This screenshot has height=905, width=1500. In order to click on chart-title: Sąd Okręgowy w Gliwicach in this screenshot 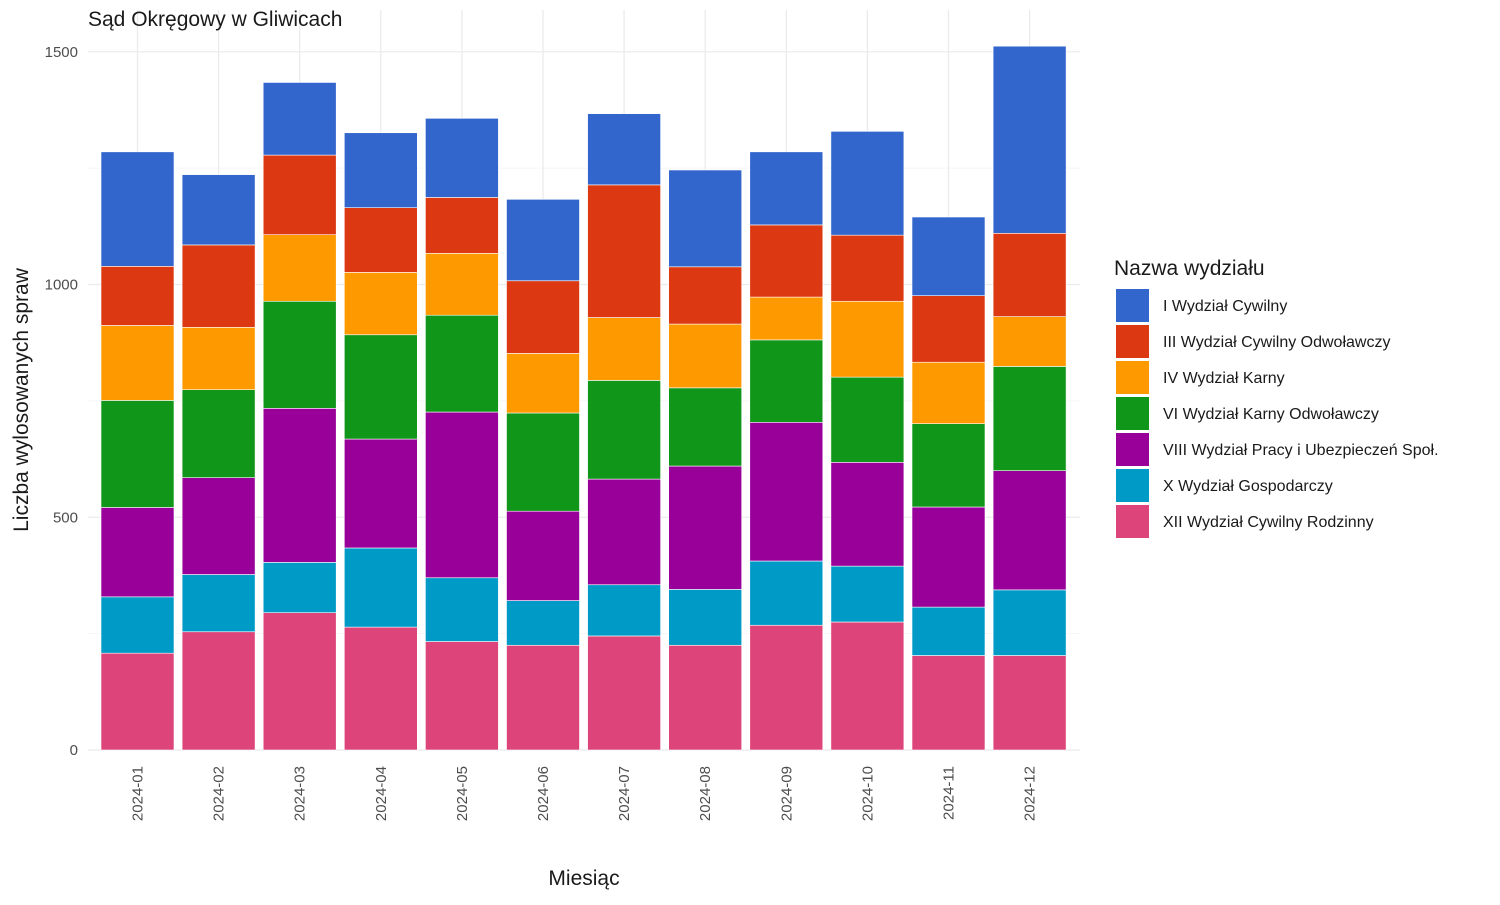, I will do `click(215, 19)`.